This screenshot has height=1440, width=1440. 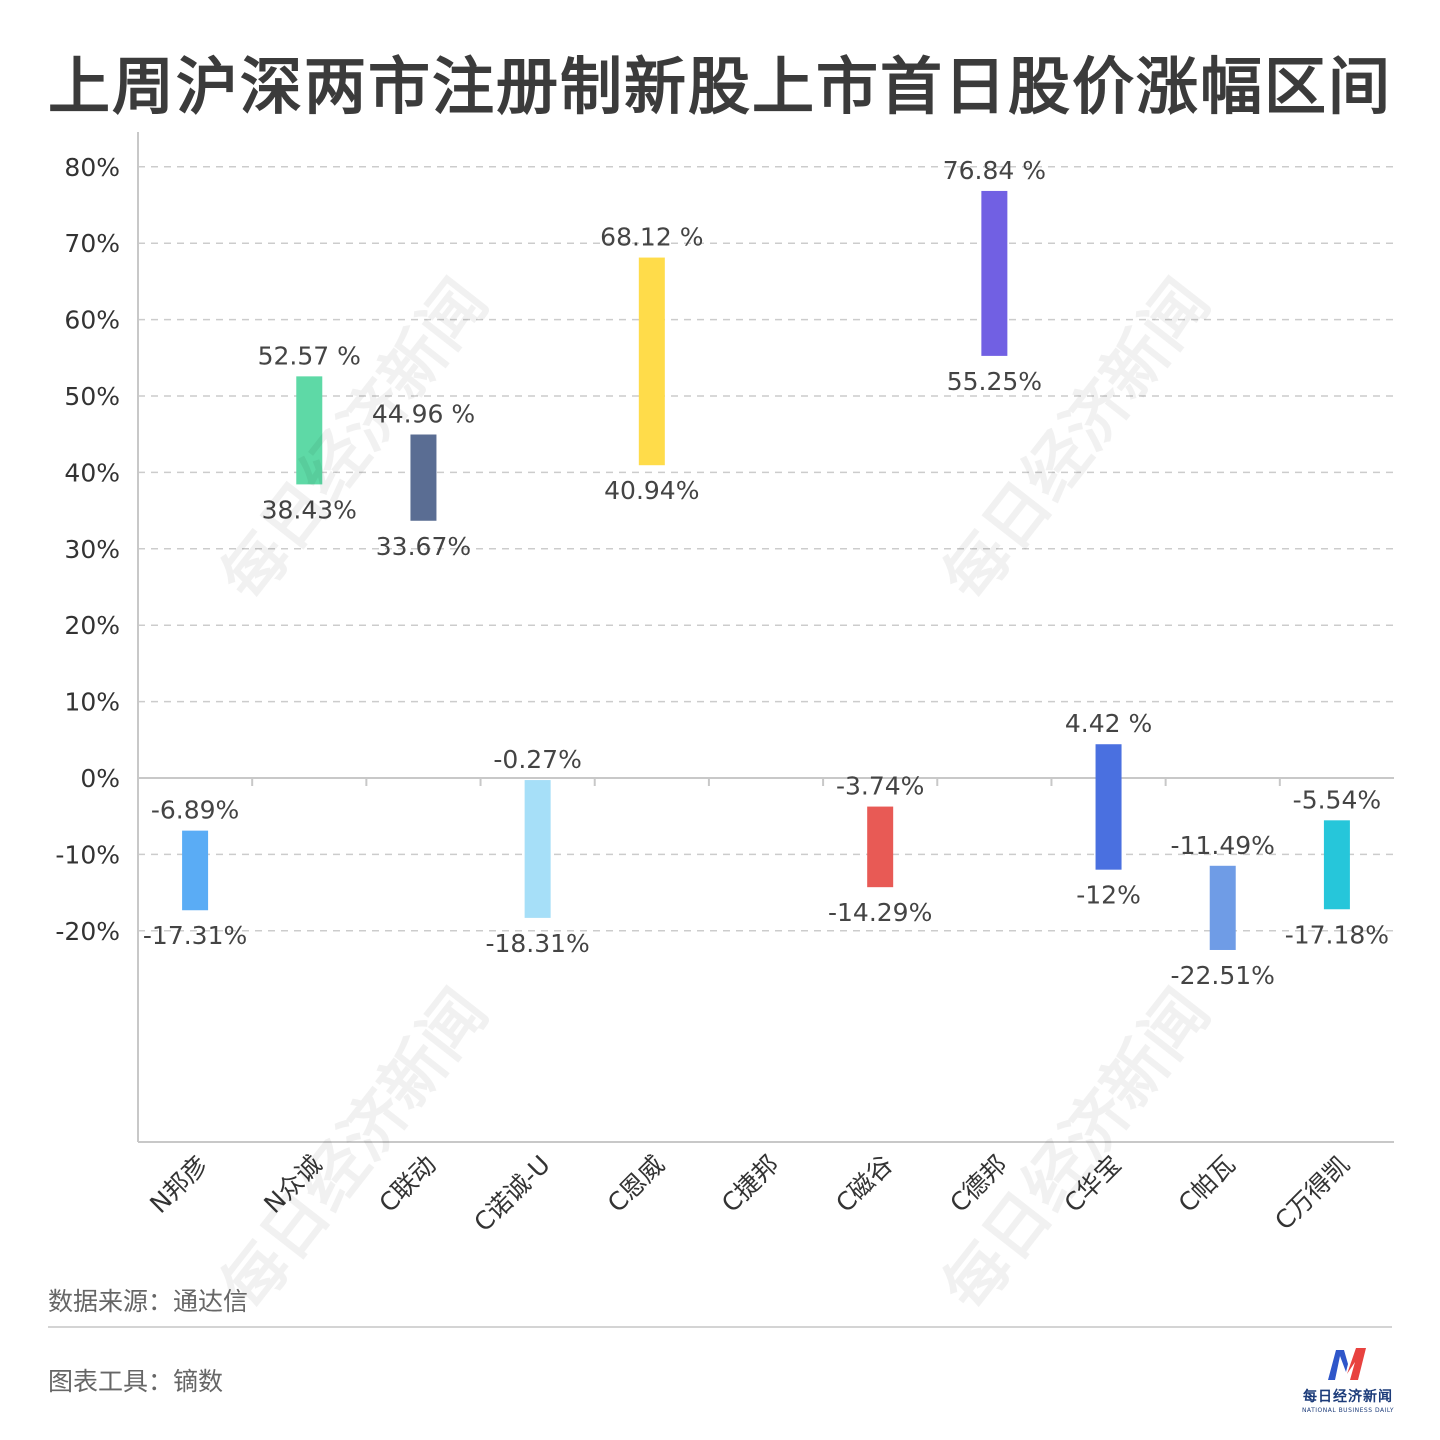 What do you see at coordinates (1337, 934) in the screenshot?
I see `low-value-label: -17.18%` at bounding box center [1337, 934].